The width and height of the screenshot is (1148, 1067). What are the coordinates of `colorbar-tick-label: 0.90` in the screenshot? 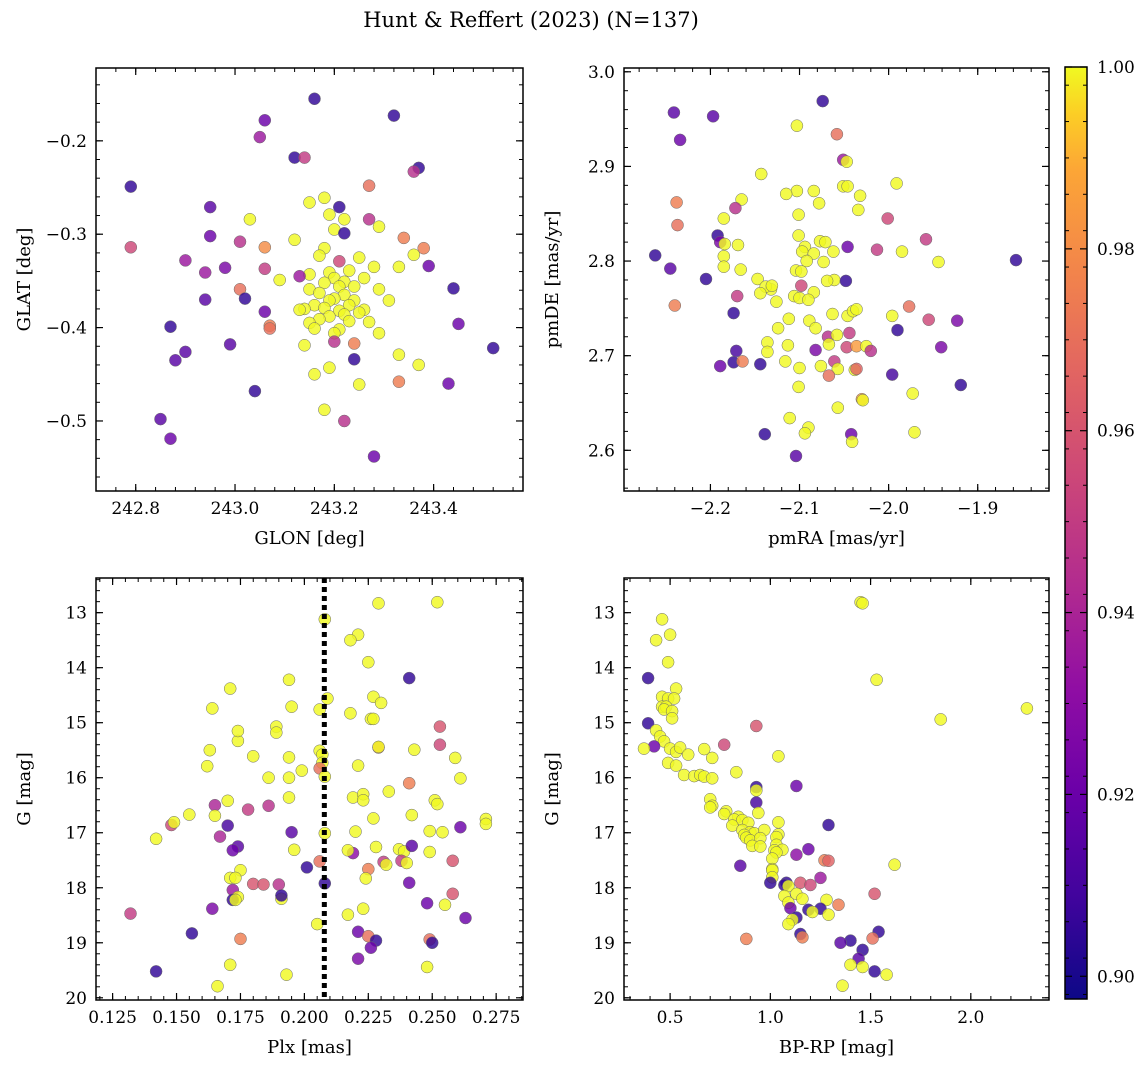 It's located at (1116, 977).